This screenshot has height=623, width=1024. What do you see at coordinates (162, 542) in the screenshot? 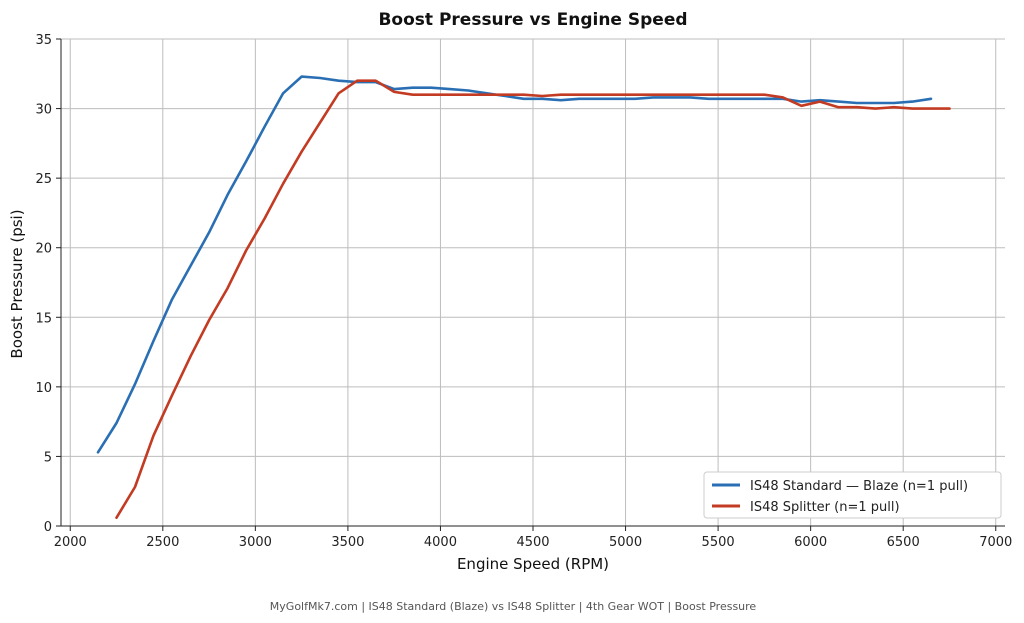
I see `x-tick-label: 2500` at bounding box center [162, 542].